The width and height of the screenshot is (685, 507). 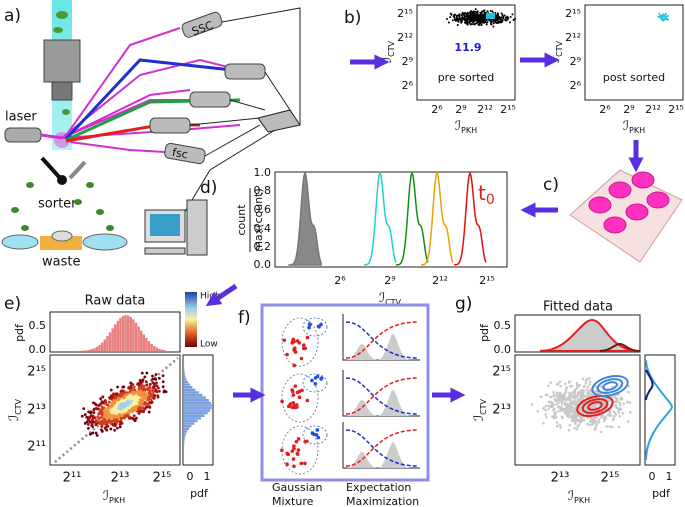 What do you see at coordinates (18, 406) in the screenshot?
I see `axis-sub: CTV` at bounding box center [18, 406].